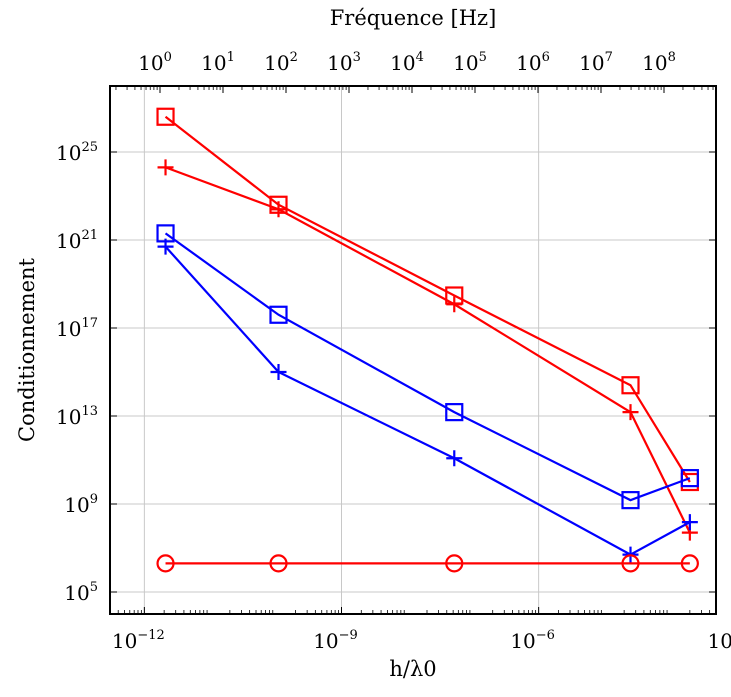 Image resolution: width=731 pixels, height=697 pixels. I want to click on y-axis-title: Conditionnement, so click(27, 349).